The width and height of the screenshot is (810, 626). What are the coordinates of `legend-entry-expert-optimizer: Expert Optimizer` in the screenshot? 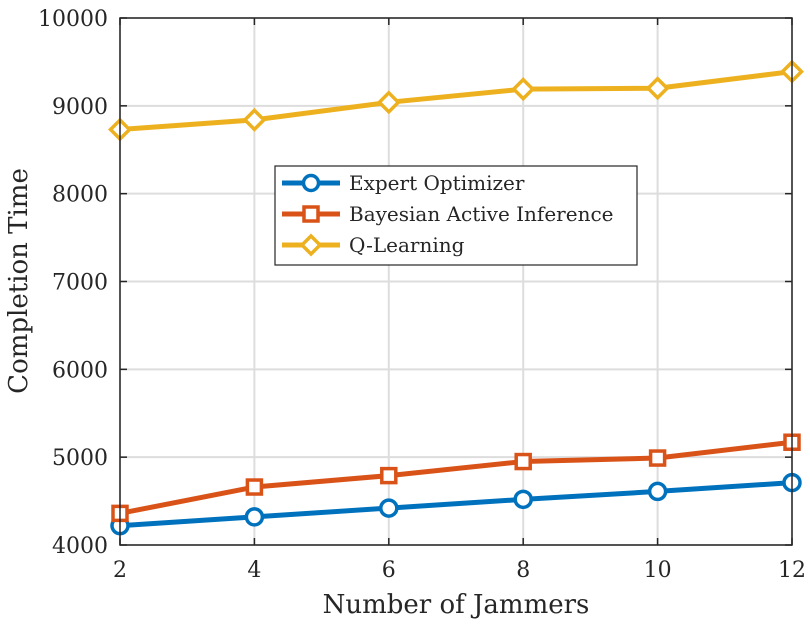 It's located at (403, 183).